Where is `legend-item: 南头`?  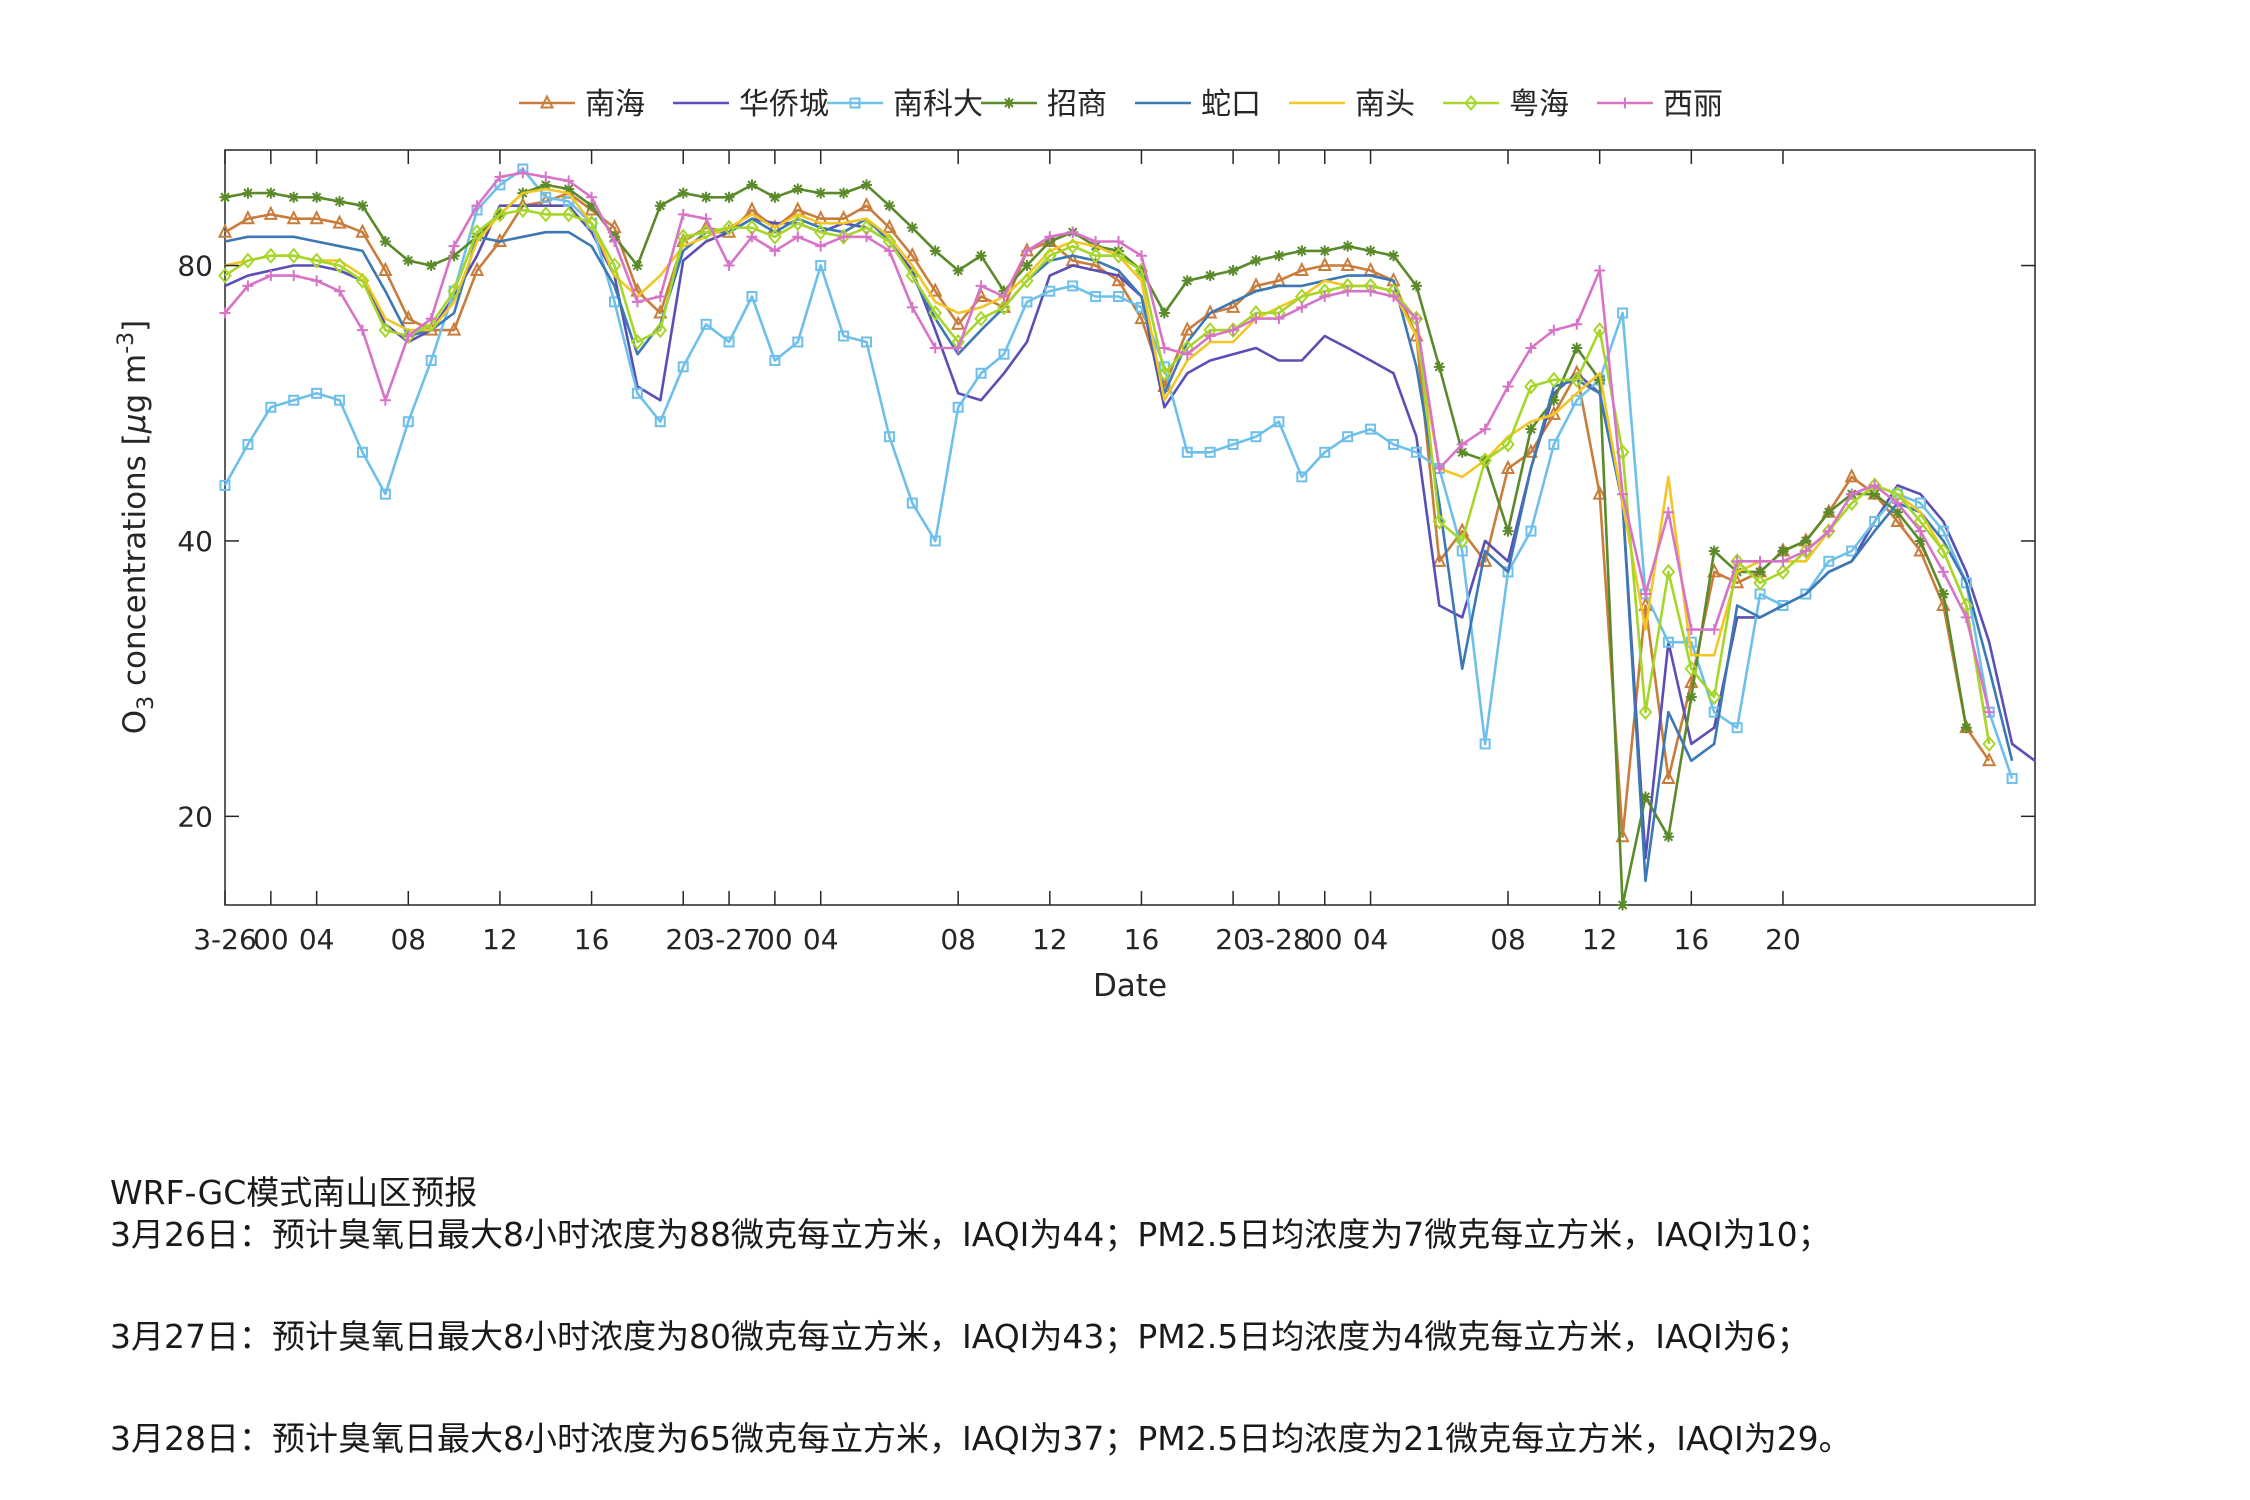
legend-item: 南头 is located at coordinates (1352, 104).